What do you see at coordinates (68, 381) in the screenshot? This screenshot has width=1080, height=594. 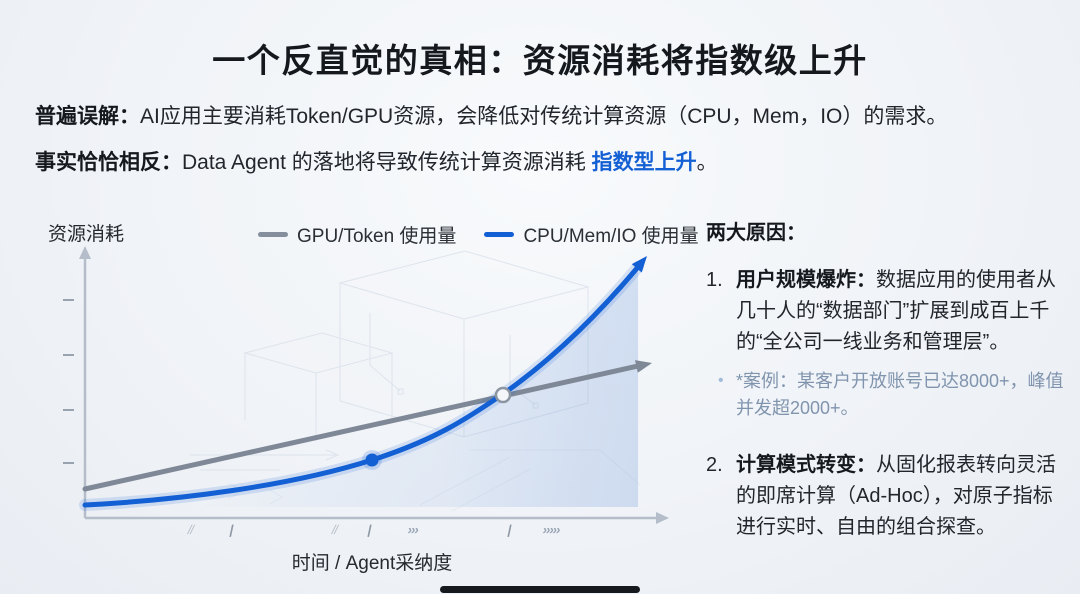 I see `y-axis-ticks` at bounding box center [68, 381].